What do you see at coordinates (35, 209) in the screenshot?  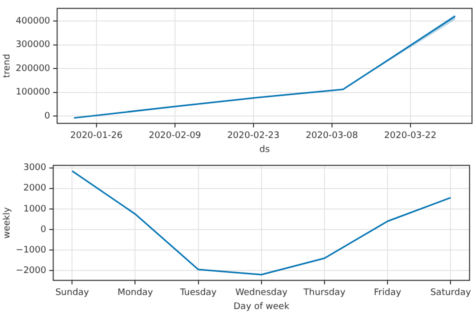 I see `y-tick-label: 1000` at bounding box center [35, 209].